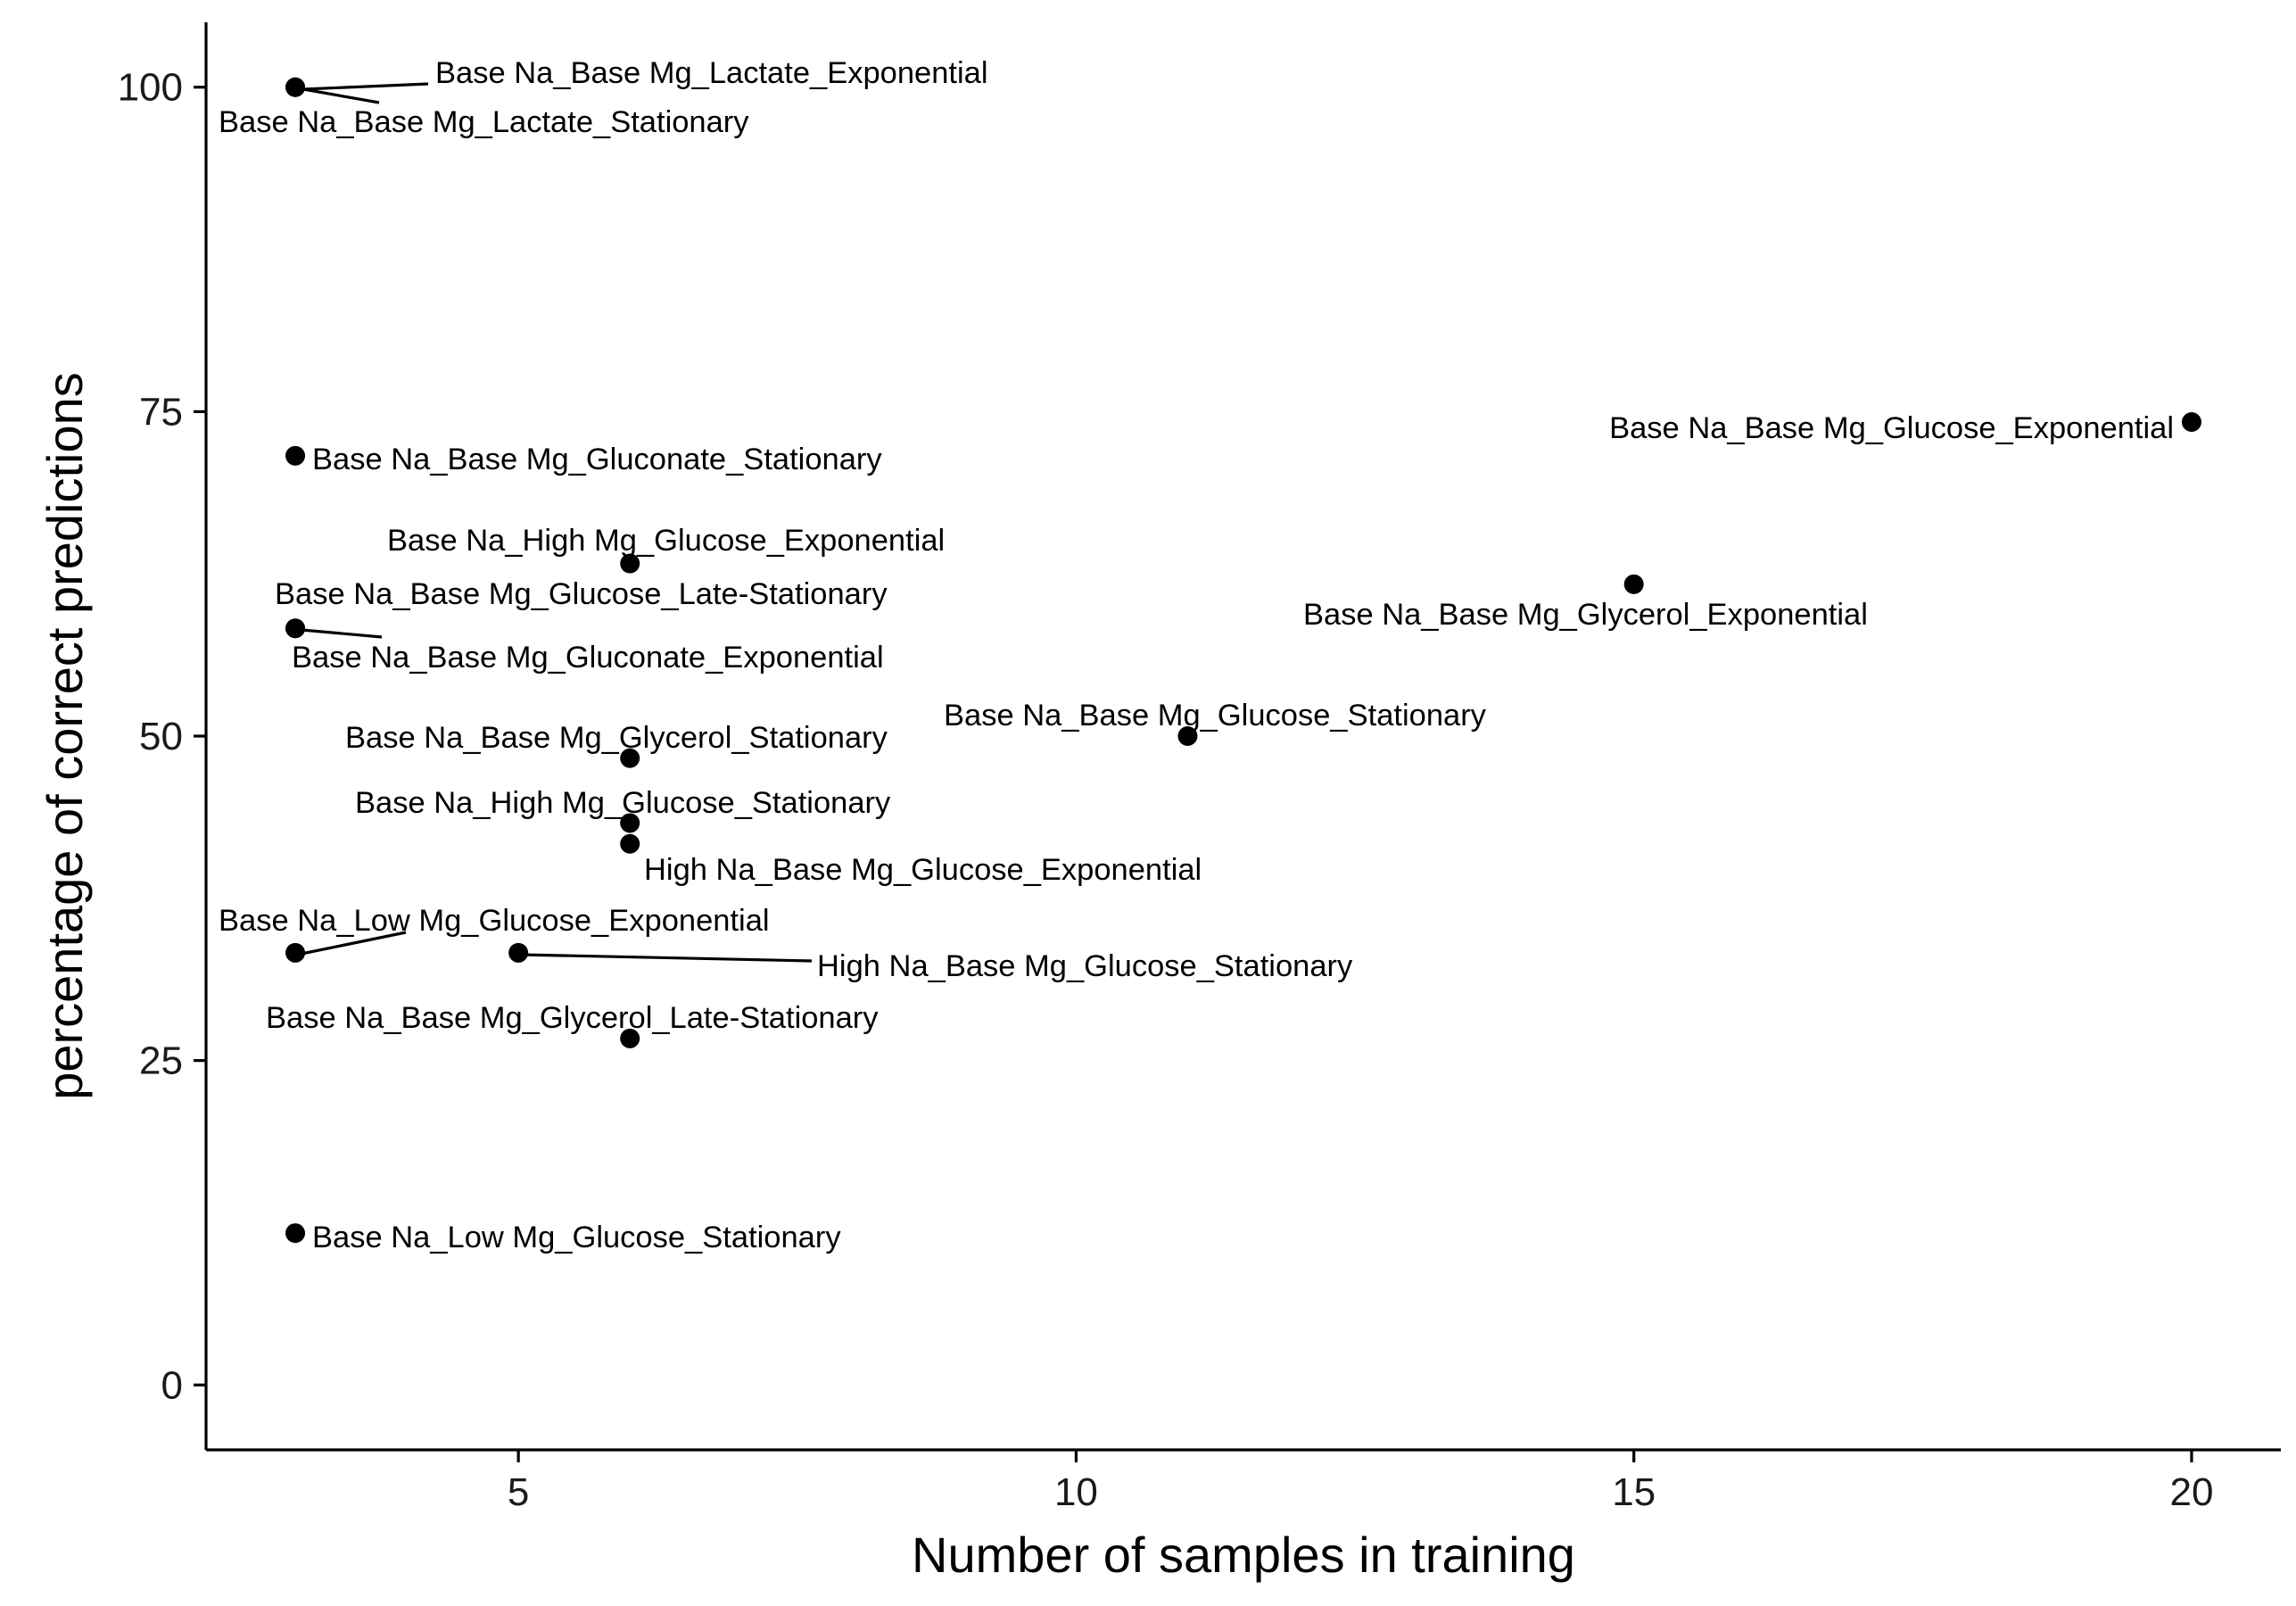 This screenshot has height=1606, width=2296. I want to click on point-label: High Na_Base Mg_Glucose_Stationary, so click(1085, 966).